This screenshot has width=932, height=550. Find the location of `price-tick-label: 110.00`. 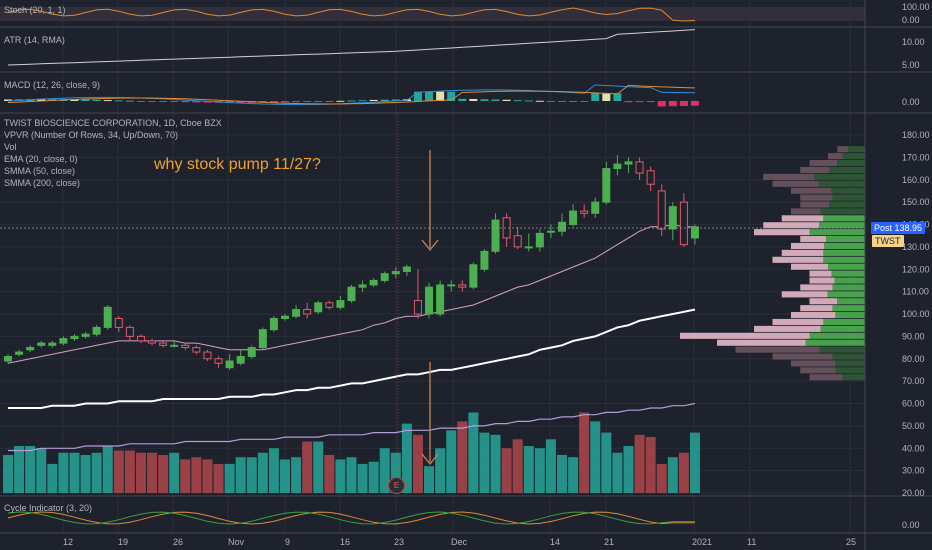

price-tick-label: 110.00 is located at coordinates (915, 292).